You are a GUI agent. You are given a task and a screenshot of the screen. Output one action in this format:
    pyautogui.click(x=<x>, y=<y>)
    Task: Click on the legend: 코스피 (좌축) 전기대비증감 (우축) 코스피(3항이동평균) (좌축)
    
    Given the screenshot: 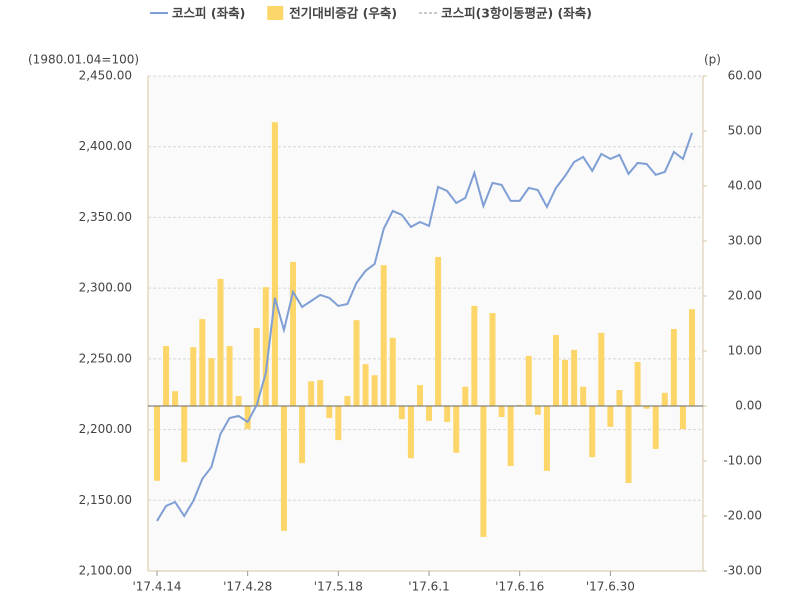 What is the action you would take?
    pyautogui.click(x=371, y=13)
    